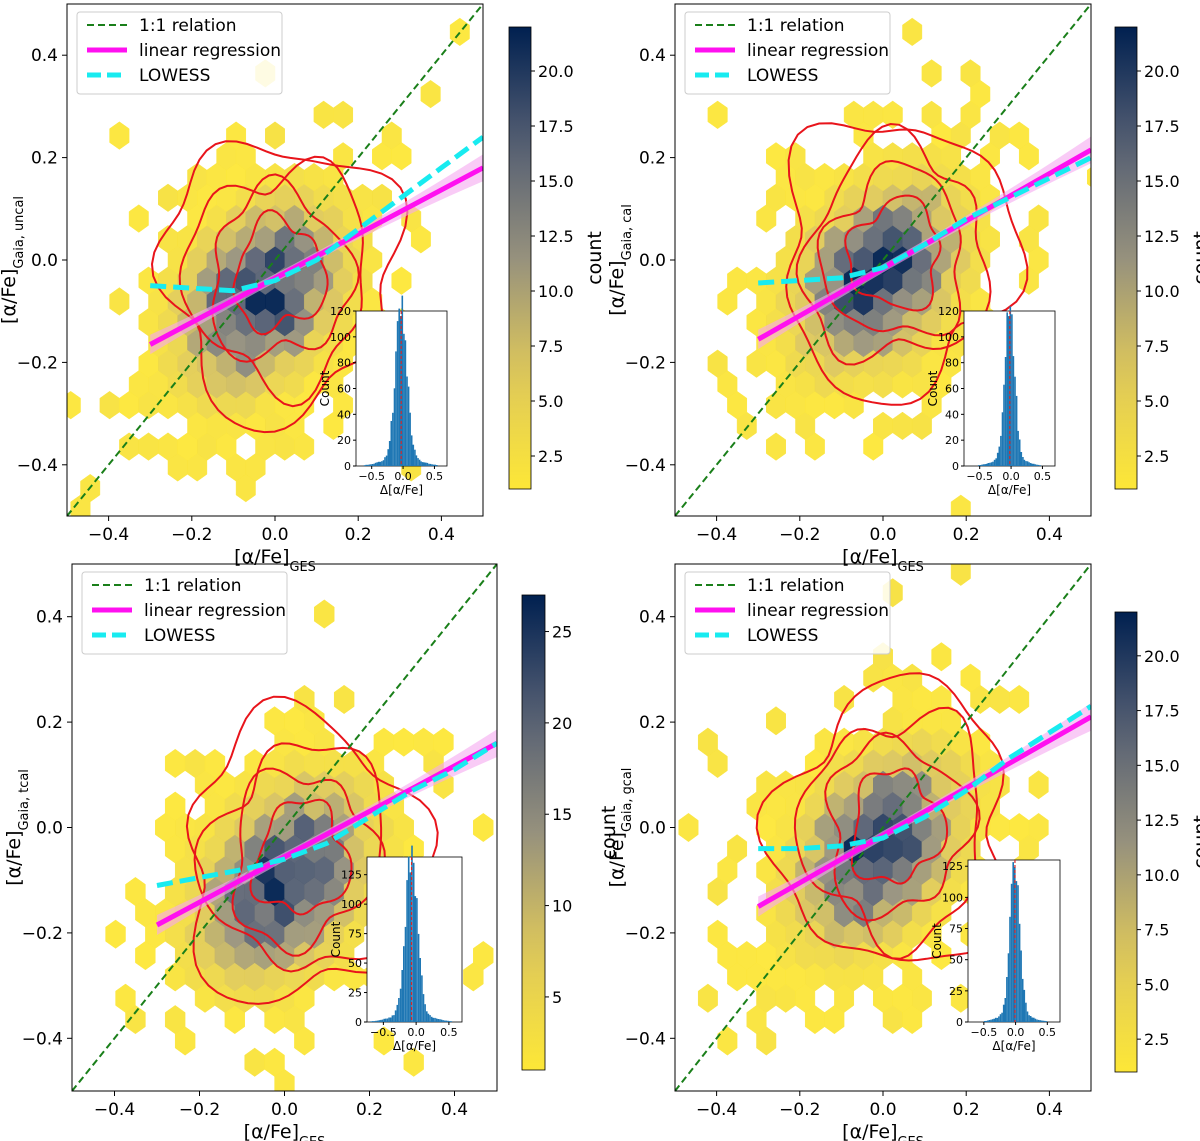  Describe the element at coordinates (1162, 765) in the screenshot. I see `colorbar-tick-label: 15.0` at that location.